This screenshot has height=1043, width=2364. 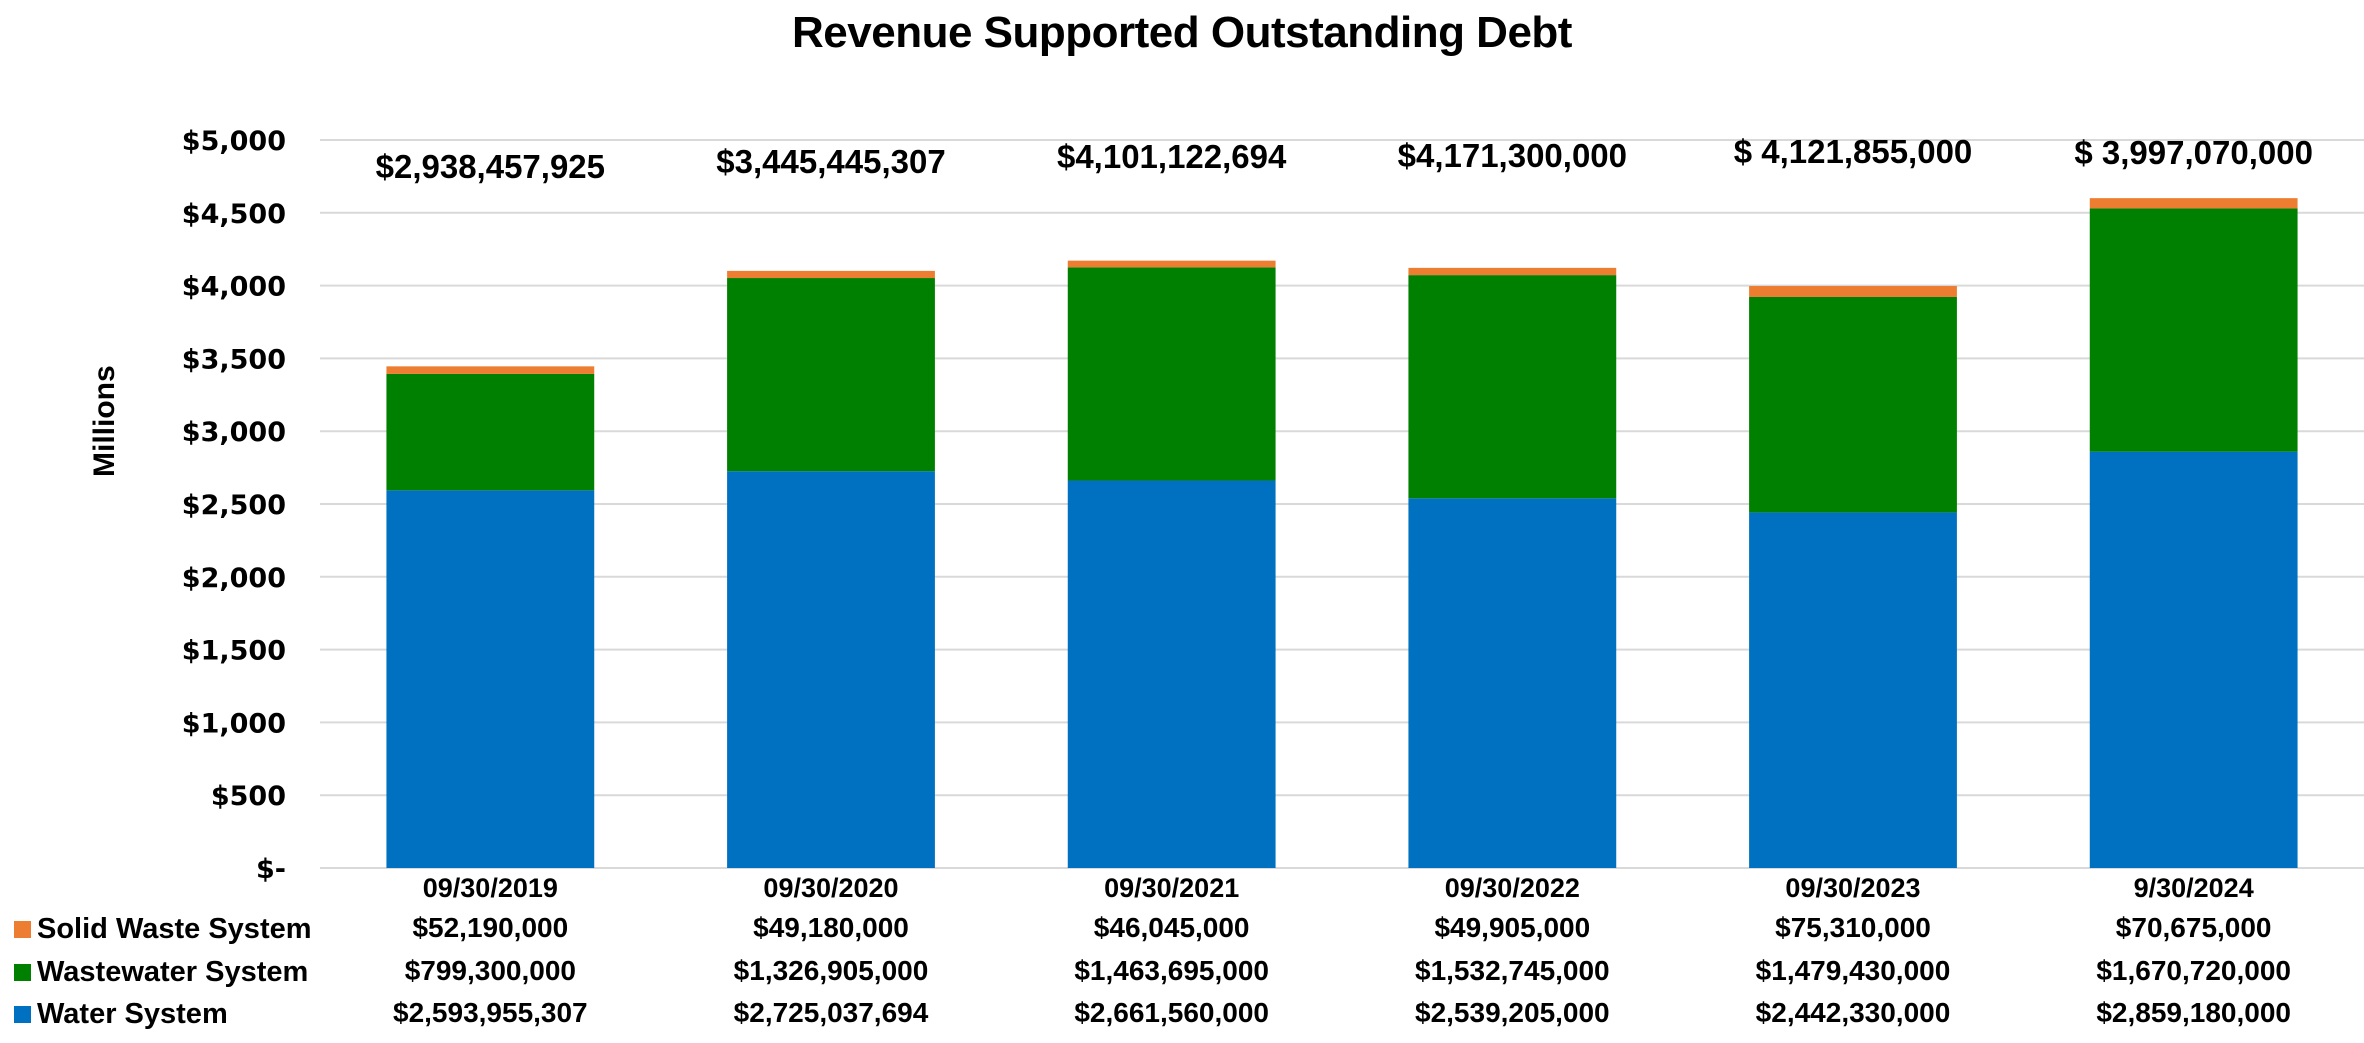 I want to click on legend-label: Wastewater System, so click(x=173, y=971).